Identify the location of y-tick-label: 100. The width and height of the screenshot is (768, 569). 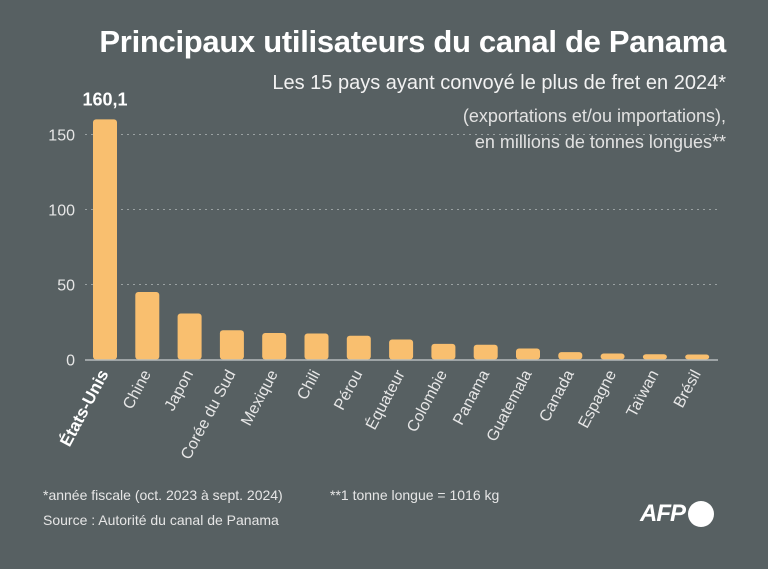
(61, 211).